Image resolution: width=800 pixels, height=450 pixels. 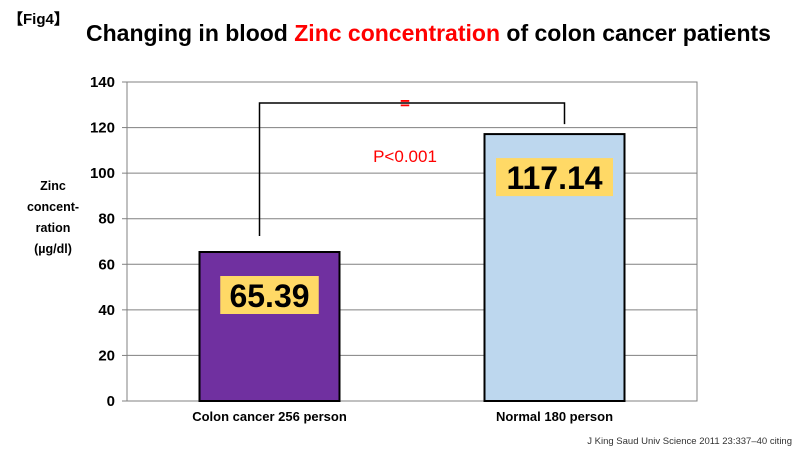 What do you see at coordinates (106, 355) in the screenshot?
I see `y-tick-label: 20` at bounding box center [106, 355].